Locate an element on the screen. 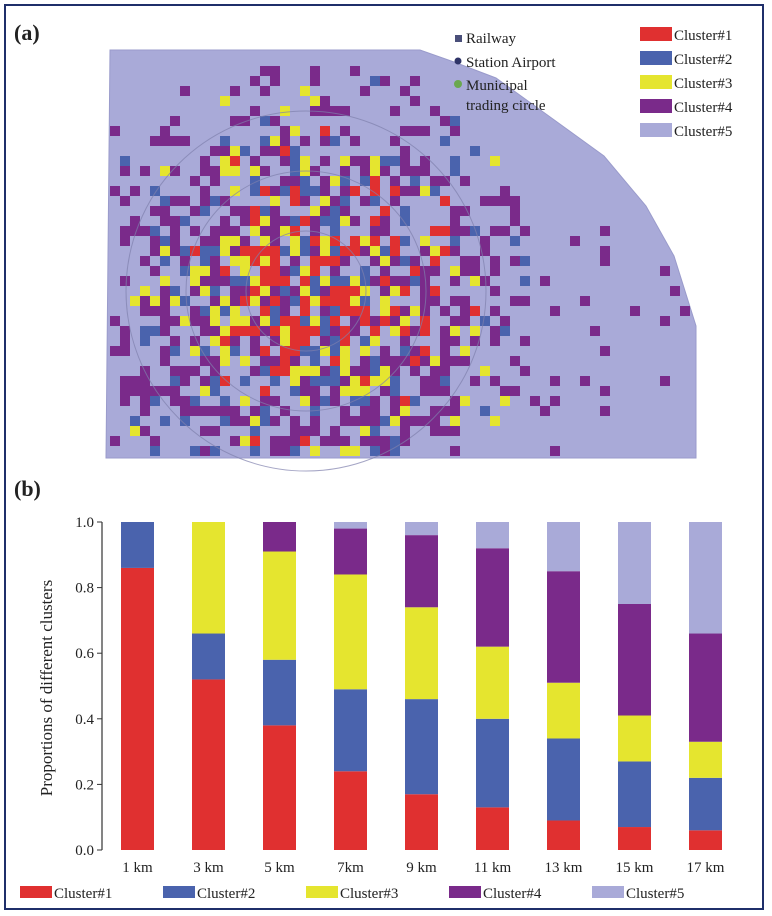  legend-swatch-cluster2 is located at coordinates (656, 58).